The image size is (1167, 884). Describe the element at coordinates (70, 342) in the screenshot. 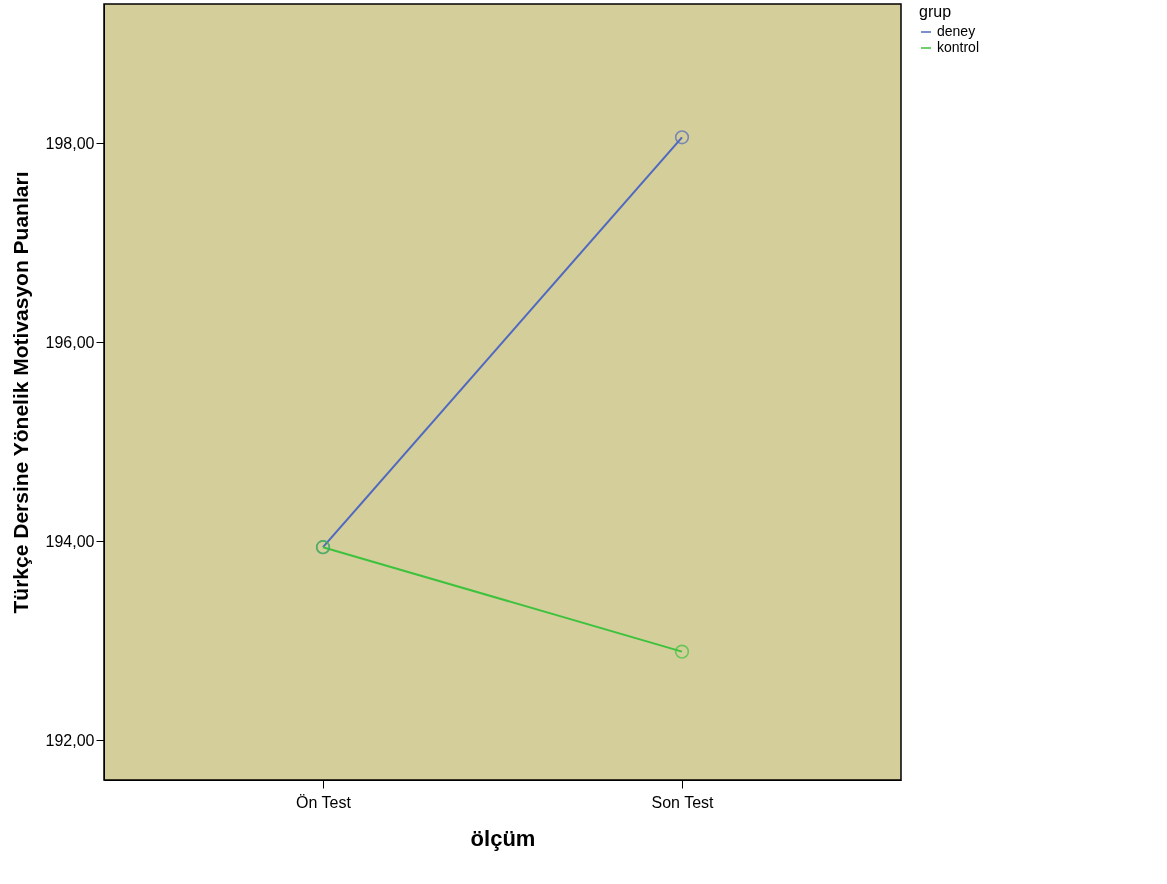

I see `y-tick-label: 196,00` at that location.